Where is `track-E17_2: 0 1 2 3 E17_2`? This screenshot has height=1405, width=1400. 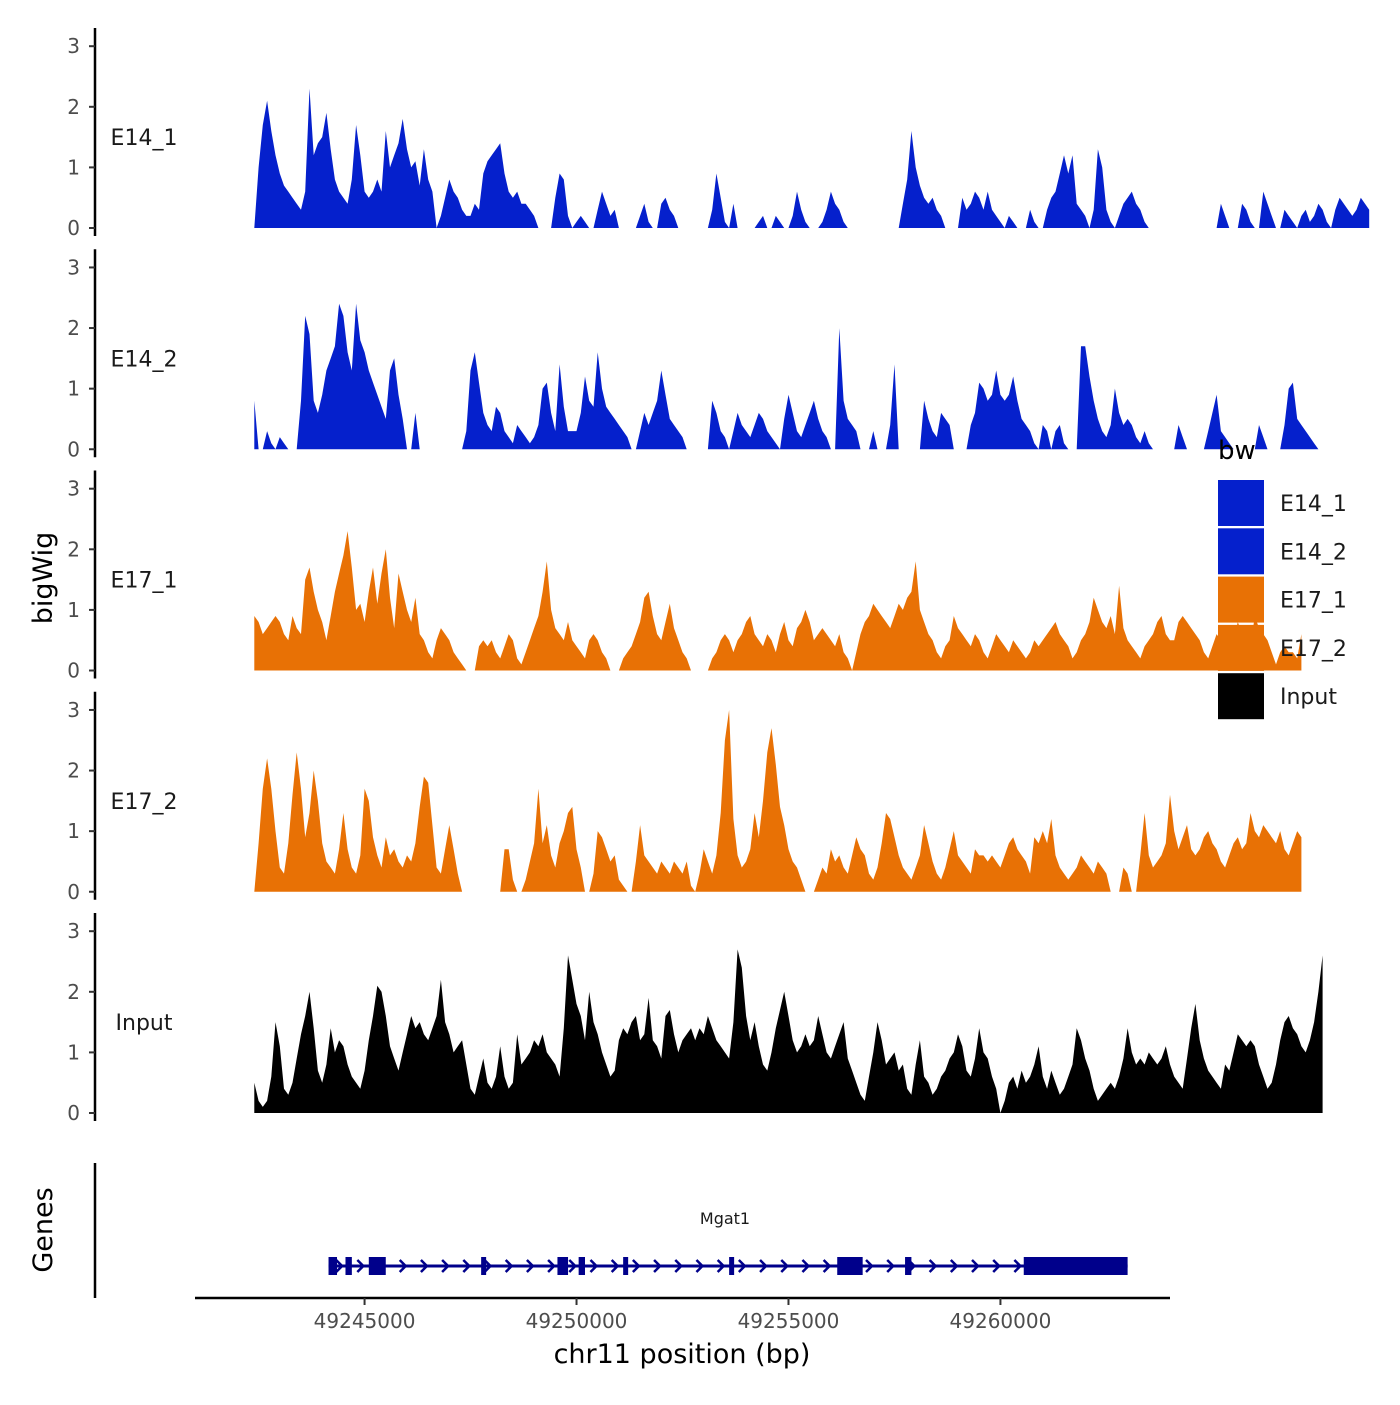
track-E17_2: 0 1 2 3 E17_2 is located at coordinates (684, 797).